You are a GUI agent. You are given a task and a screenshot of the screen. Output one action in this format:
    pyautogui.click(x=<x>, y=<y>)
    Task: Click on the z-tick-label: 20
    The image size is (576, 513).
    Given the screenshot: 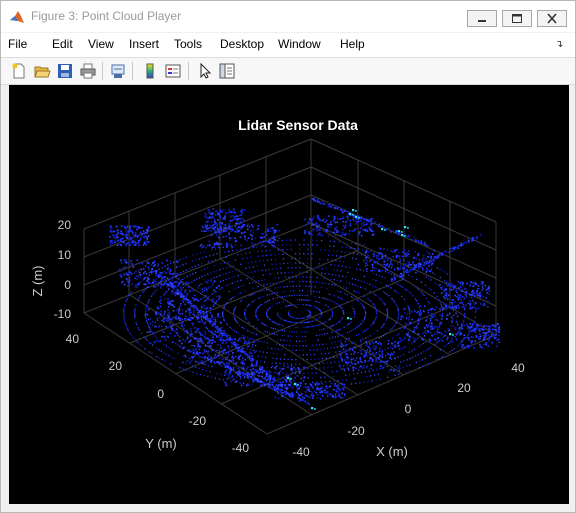 What is the action you would take?
    pyautogui.click(x=65, y=225)
    